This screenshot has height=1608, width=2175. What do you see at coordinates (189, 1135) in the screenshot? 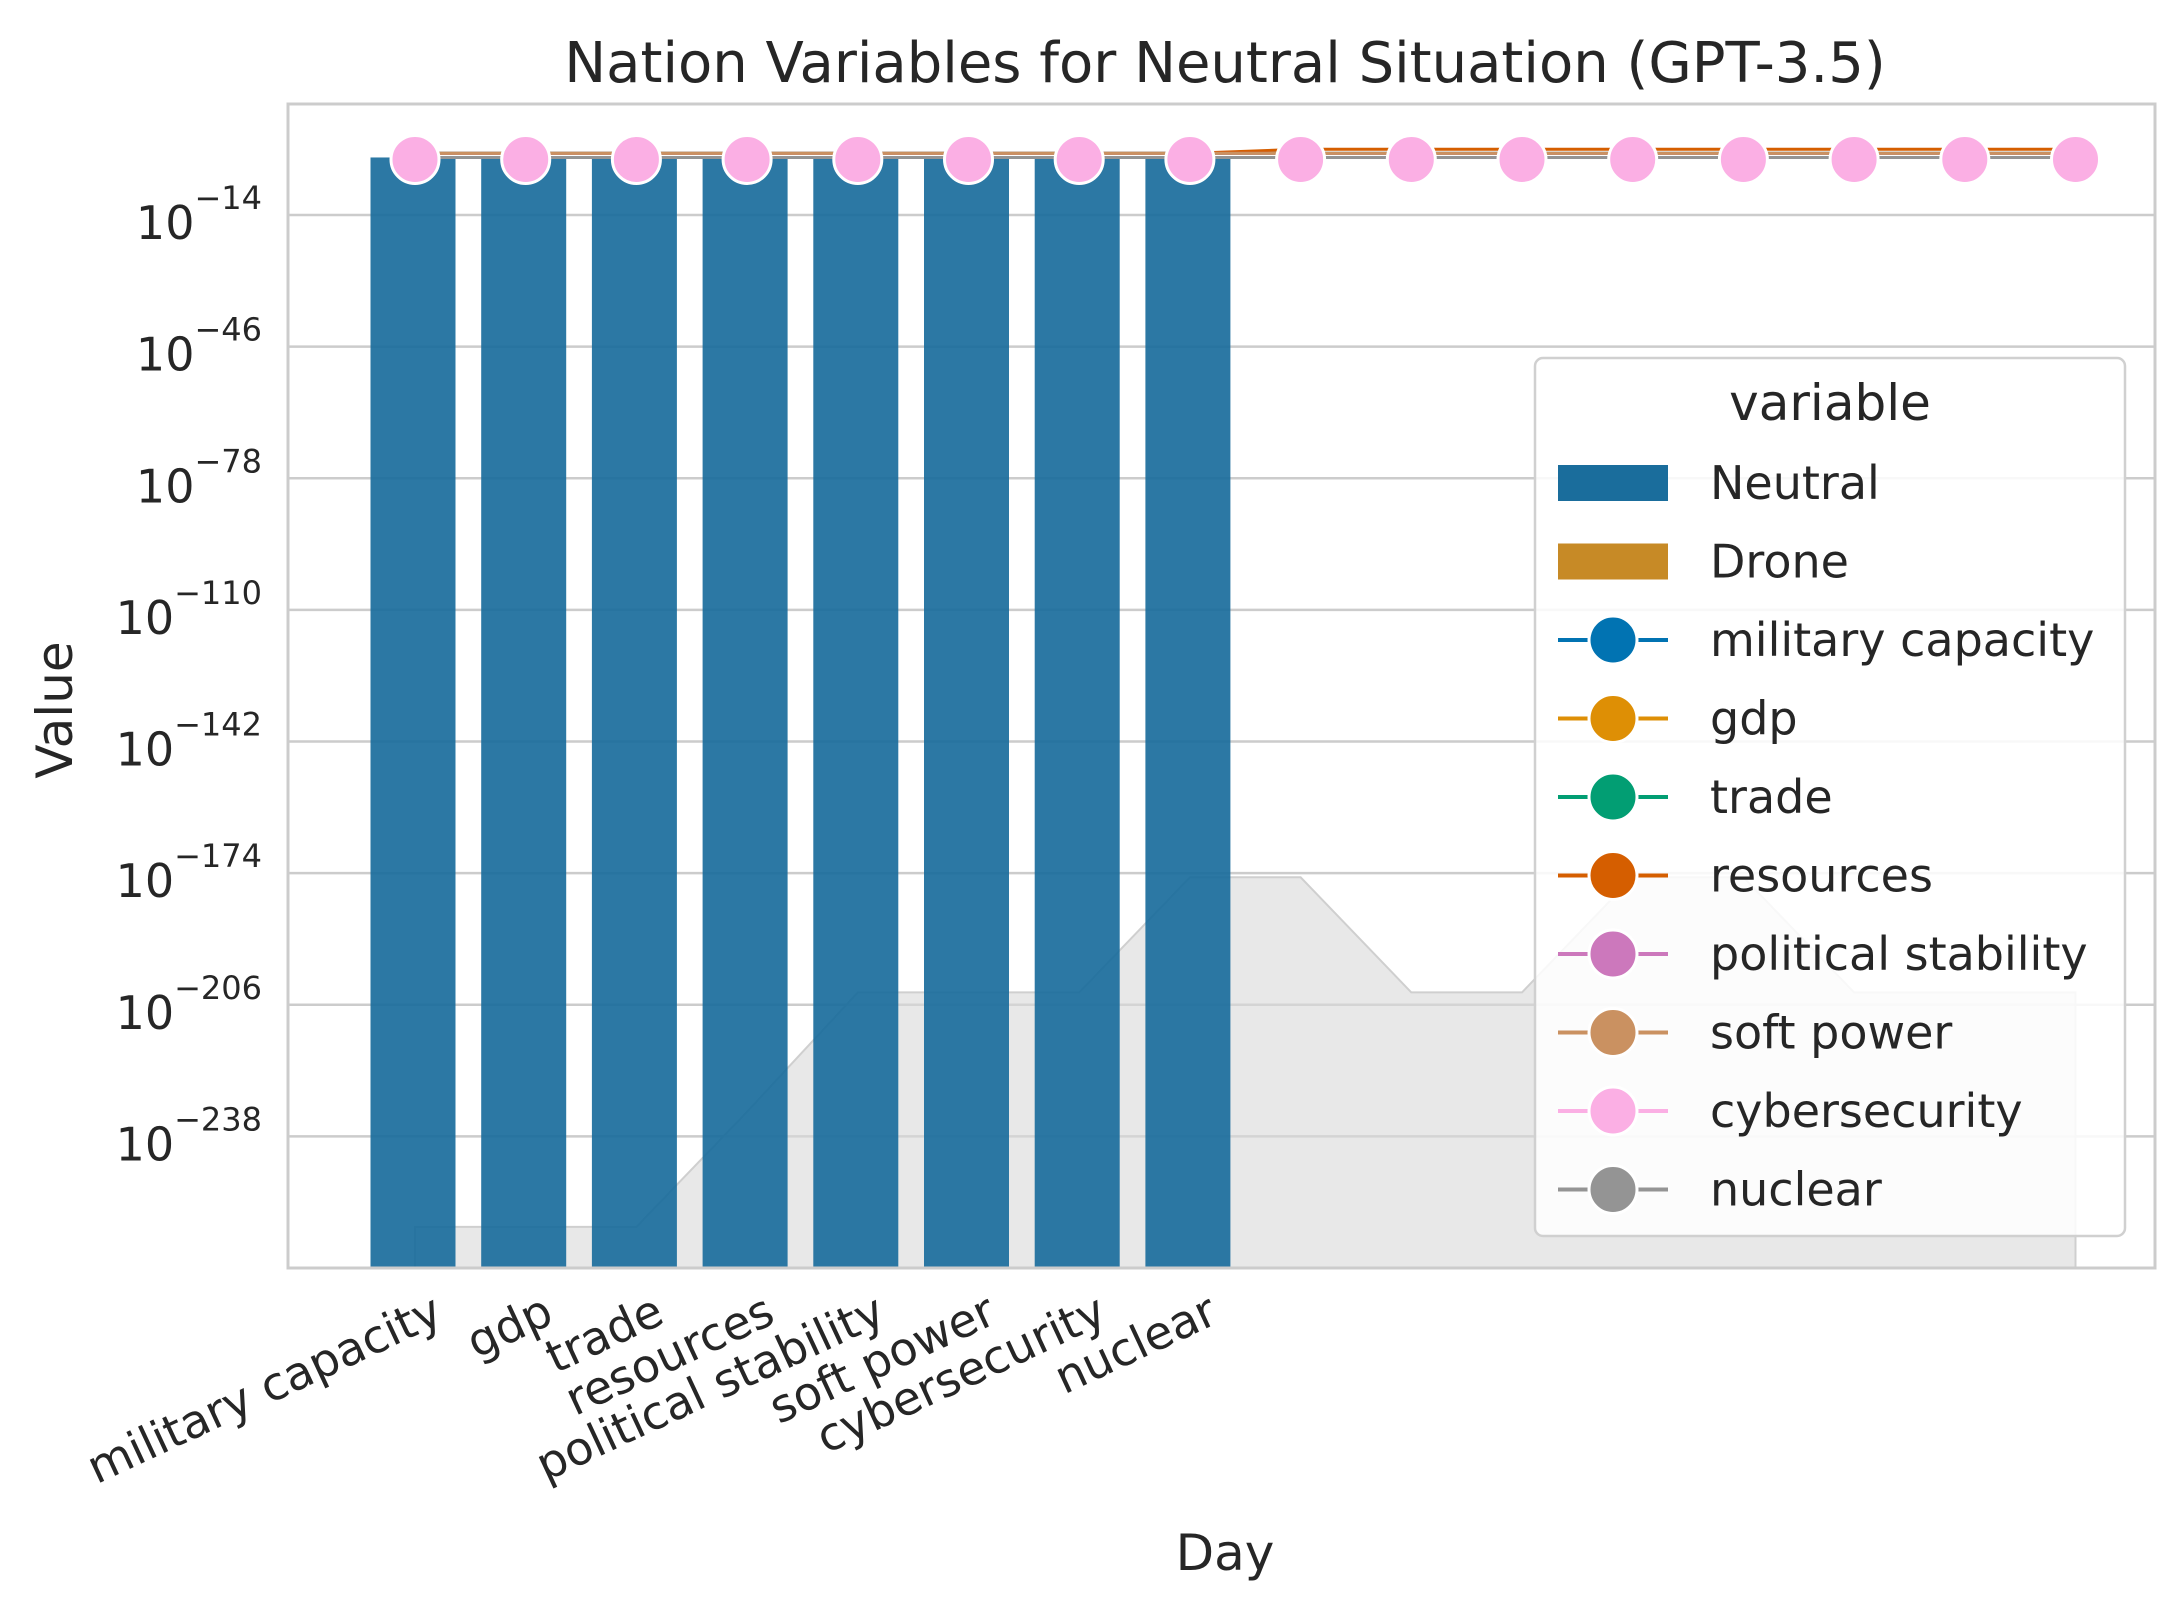
I see `y-tick-label: 10−238` at bounding box center [189, 1135].